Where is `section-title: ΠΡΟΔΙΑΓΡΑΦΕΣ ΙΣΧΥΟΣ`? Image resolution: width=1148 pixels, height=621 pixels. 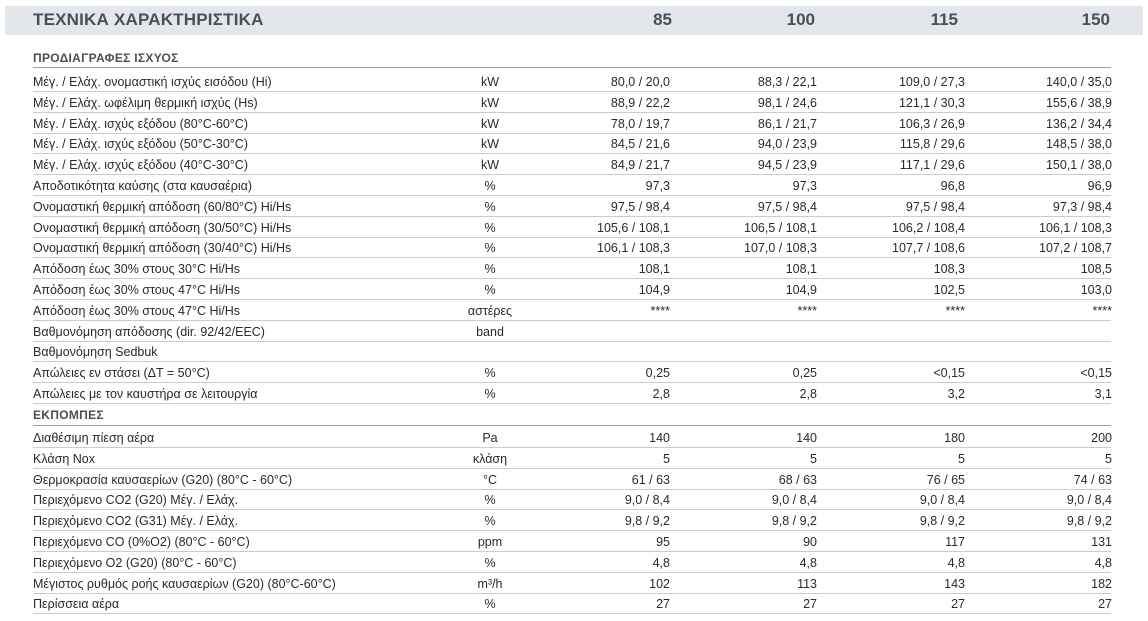 section-title: ΠΡΟΔΙΑΓΡΑΦΕΣ ΙΣΧΥΟΣ is located at coordinates (106, 58).